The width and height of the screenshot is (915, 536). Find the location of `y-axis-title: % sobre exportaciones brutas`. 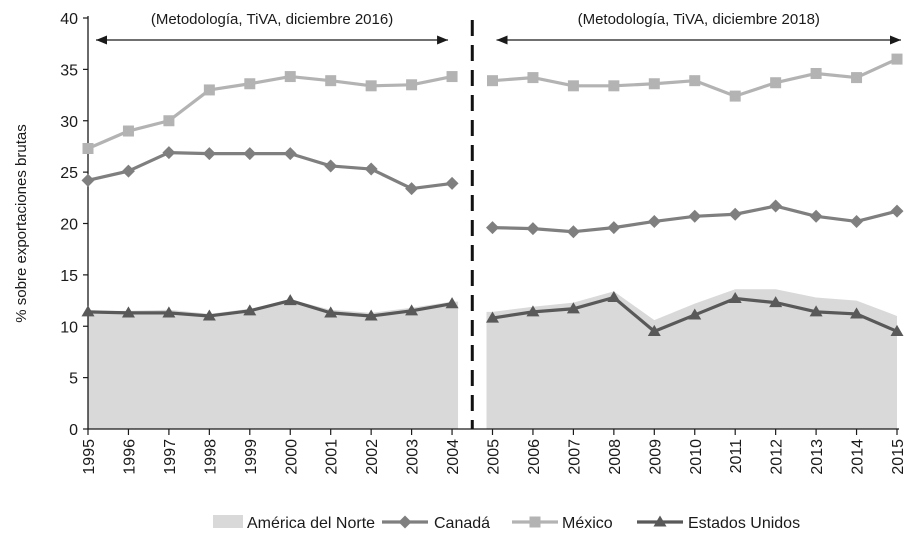

y-axis-title: % sobre exportaciones brutas is located at coordinates (21, 223).